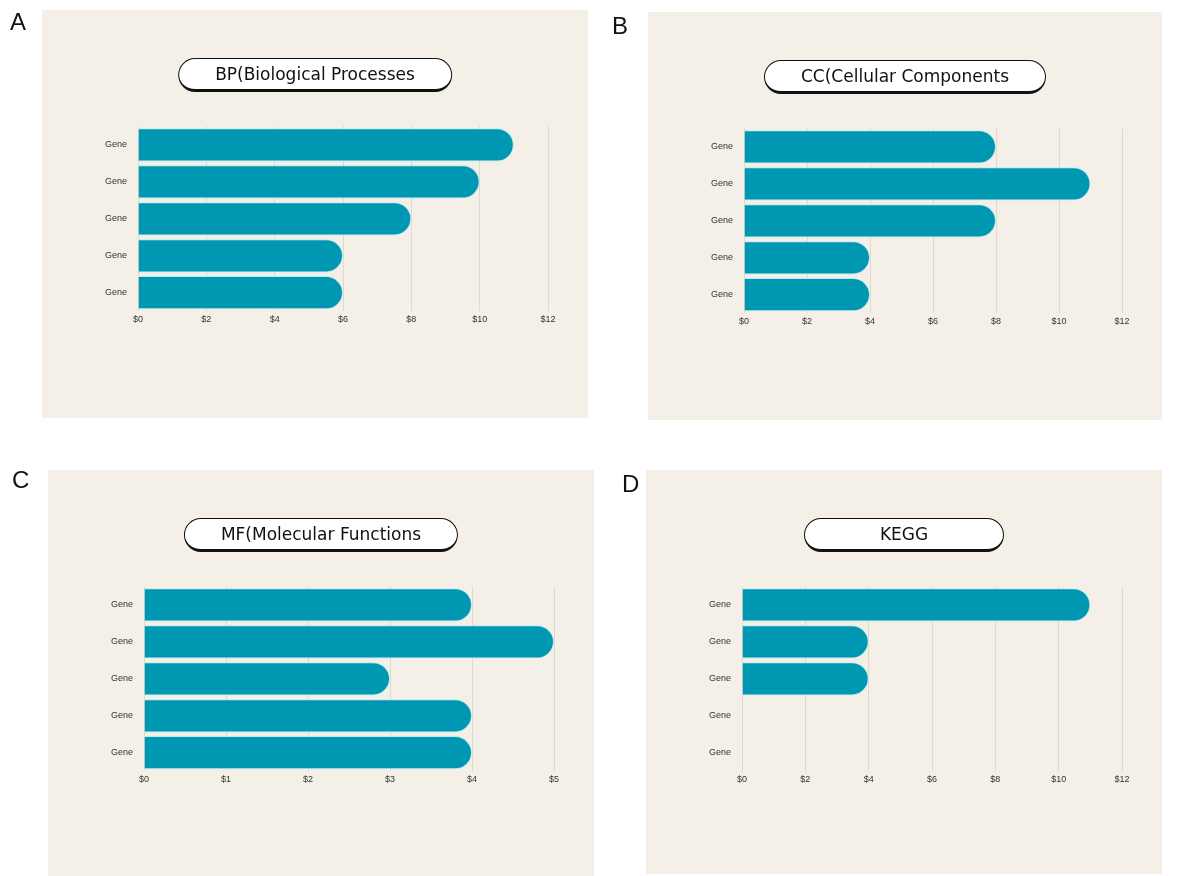 Image resolution: width=1187 pixels, height=876 pixels. What do you see at coordinates (226, 779) in the screenshot?
I see `x-tick-label: $1` at bounding box center [226, 779].